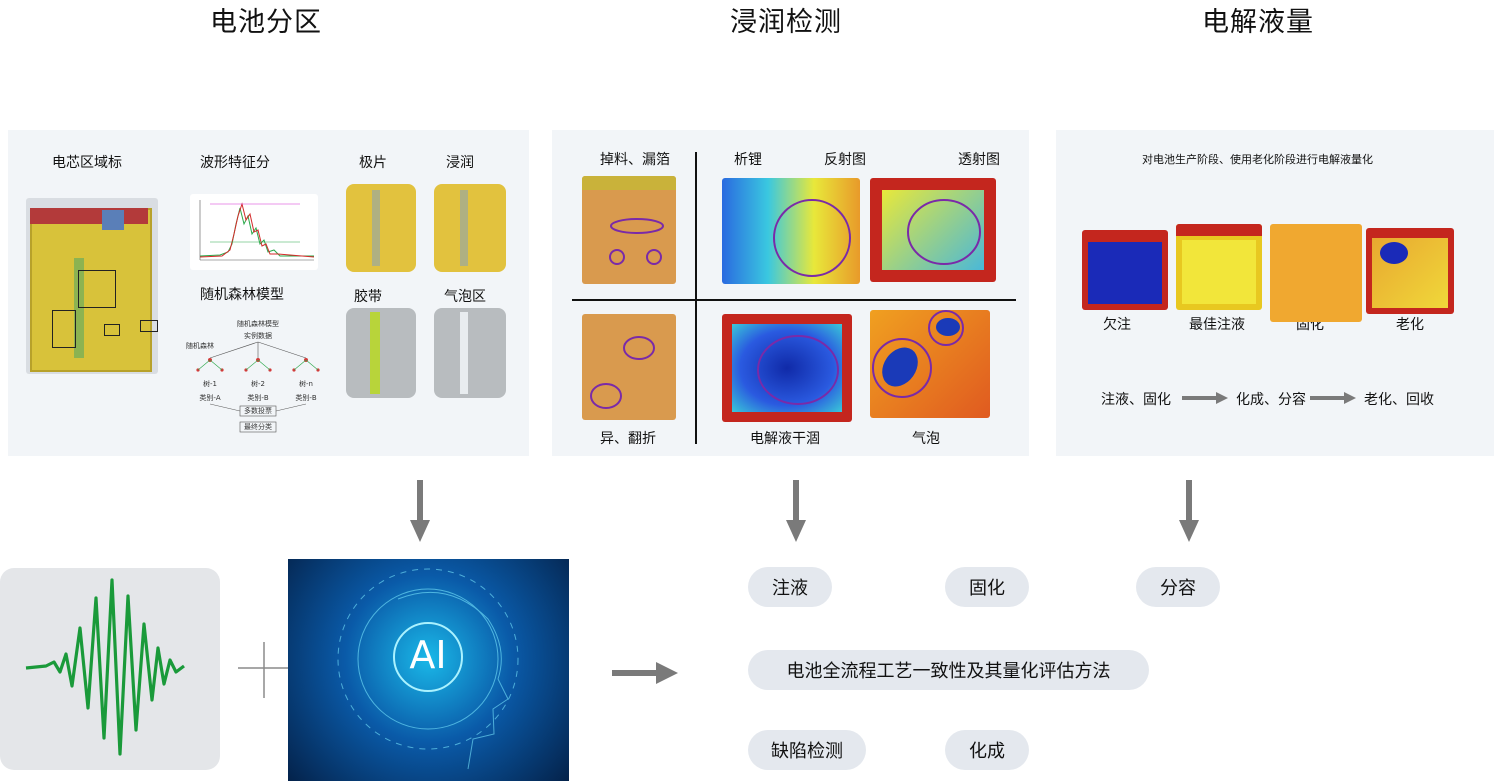 The height and width of the screenshot is (782, 1494). I want to click on class-b-label: 类别-B, so click(258, 397).